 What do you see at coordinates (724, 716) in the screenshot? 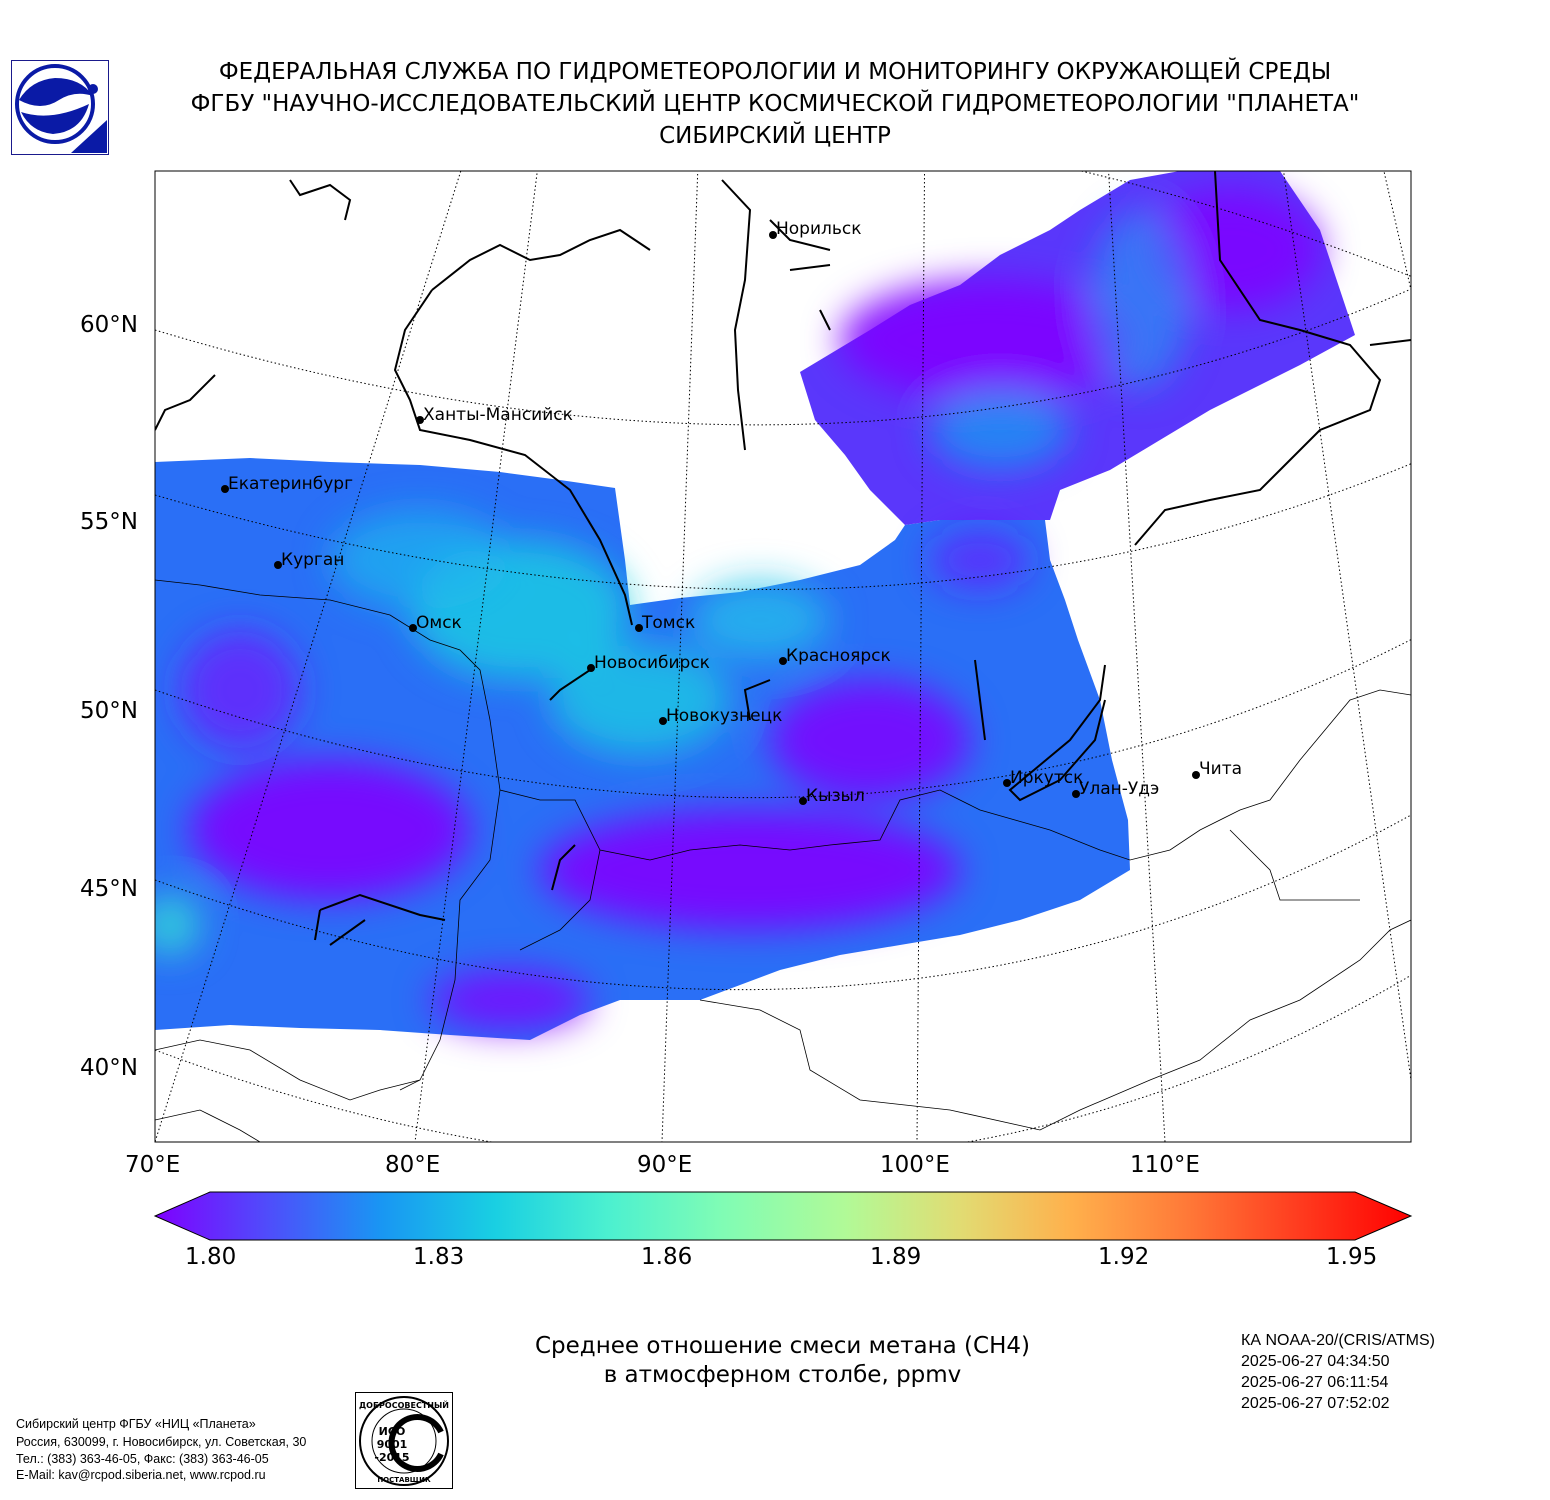
I see `city-label: Новокузнецк` at bounding box center [724, 716].